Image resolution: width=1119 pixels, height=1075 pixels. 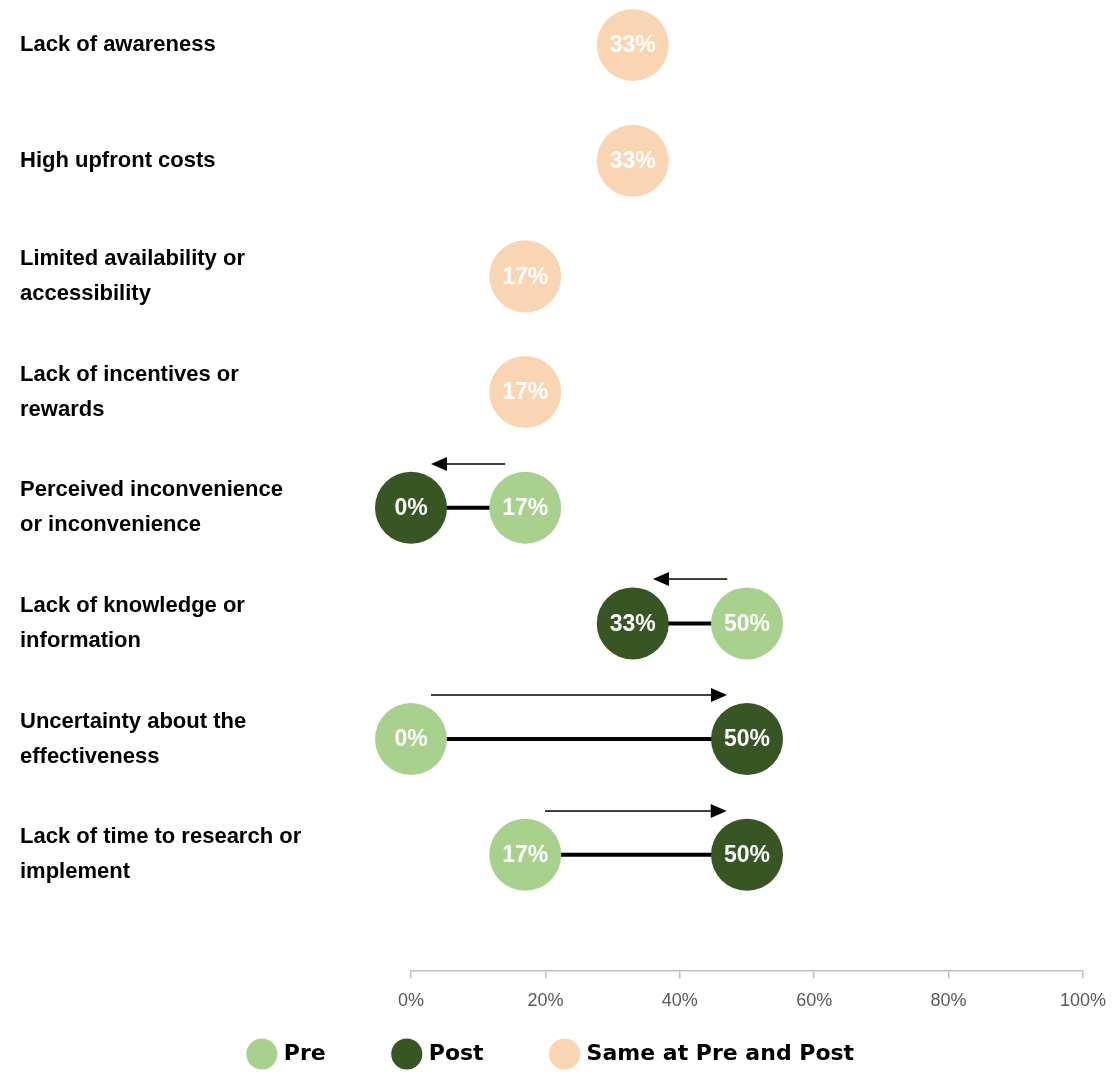 What do you see at coordinates (130, 390) in the screenshot?
I see `y-tick-label: Lack of incentives or rewards` at bounding box center [130, 390].